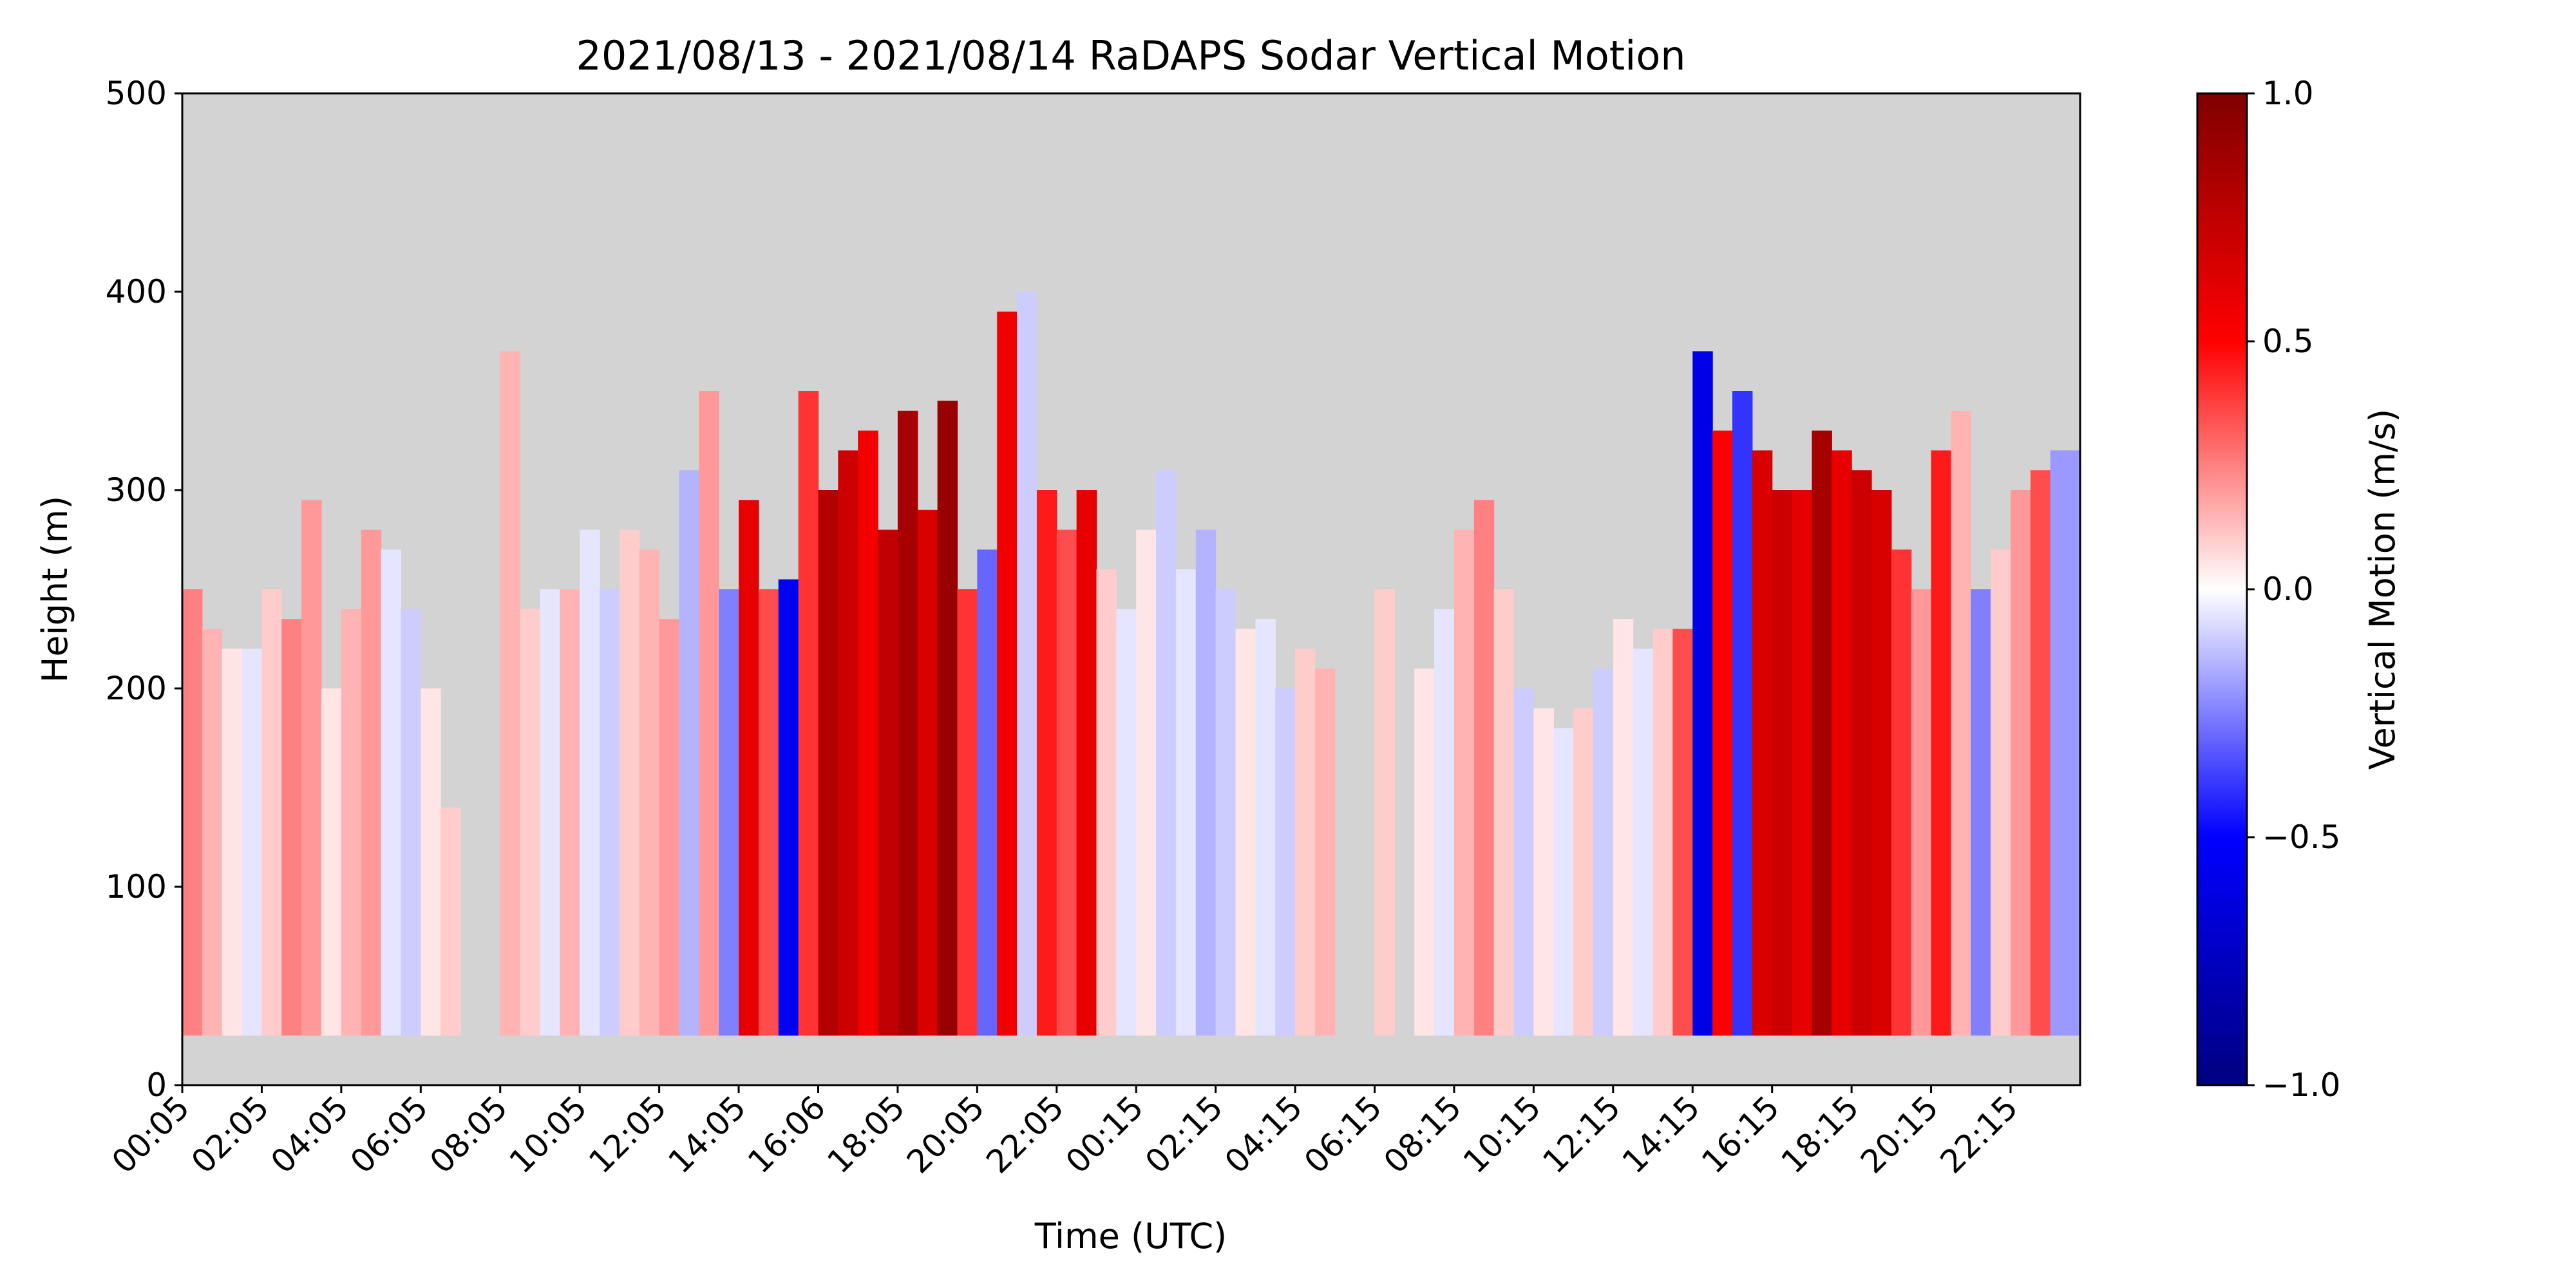 This screenshot has height=1288, width=2576. I want to click on x-tick-label: 22:05, so click(1025, 1134).